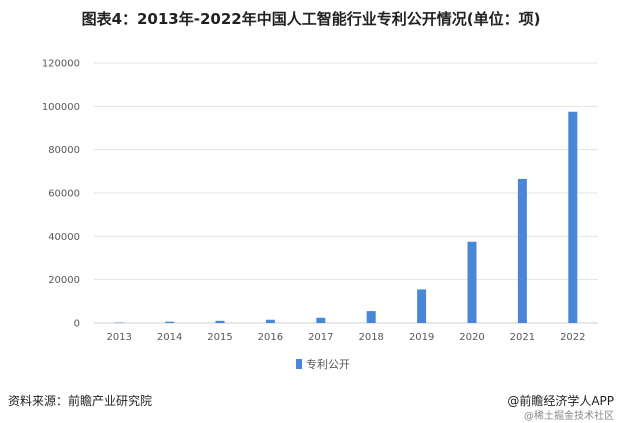  Describe the element at coordinates (64, 280) in the screenshot. I see `y-tick-label: 20000` at that location.